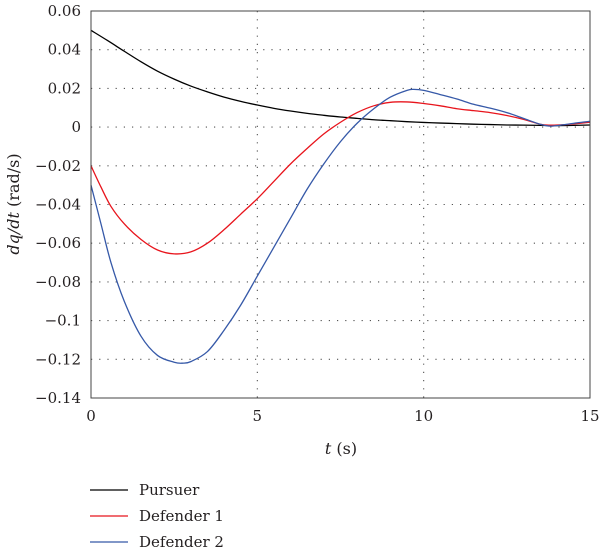  What do you see at coordinates (181, 516) in the screenshot?
I see `legend-label-defender-1: Defender 1` at bounding box center [181, 516].